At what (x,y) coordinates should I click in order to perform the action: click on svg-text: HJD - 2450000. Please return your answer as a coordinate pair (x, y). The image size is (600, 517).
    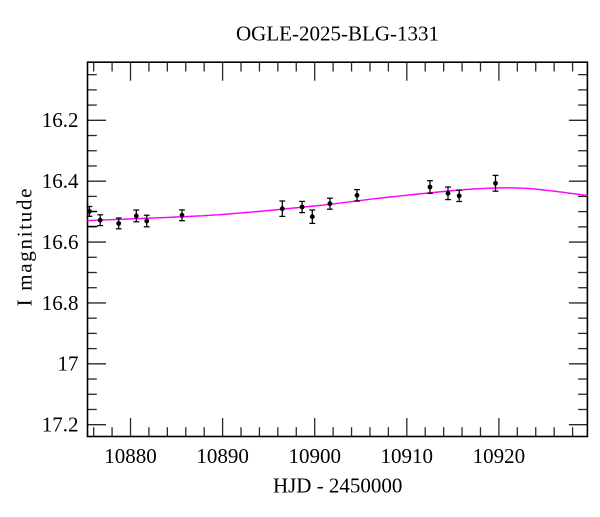
    Looking at the image, I should click on (338, 486).